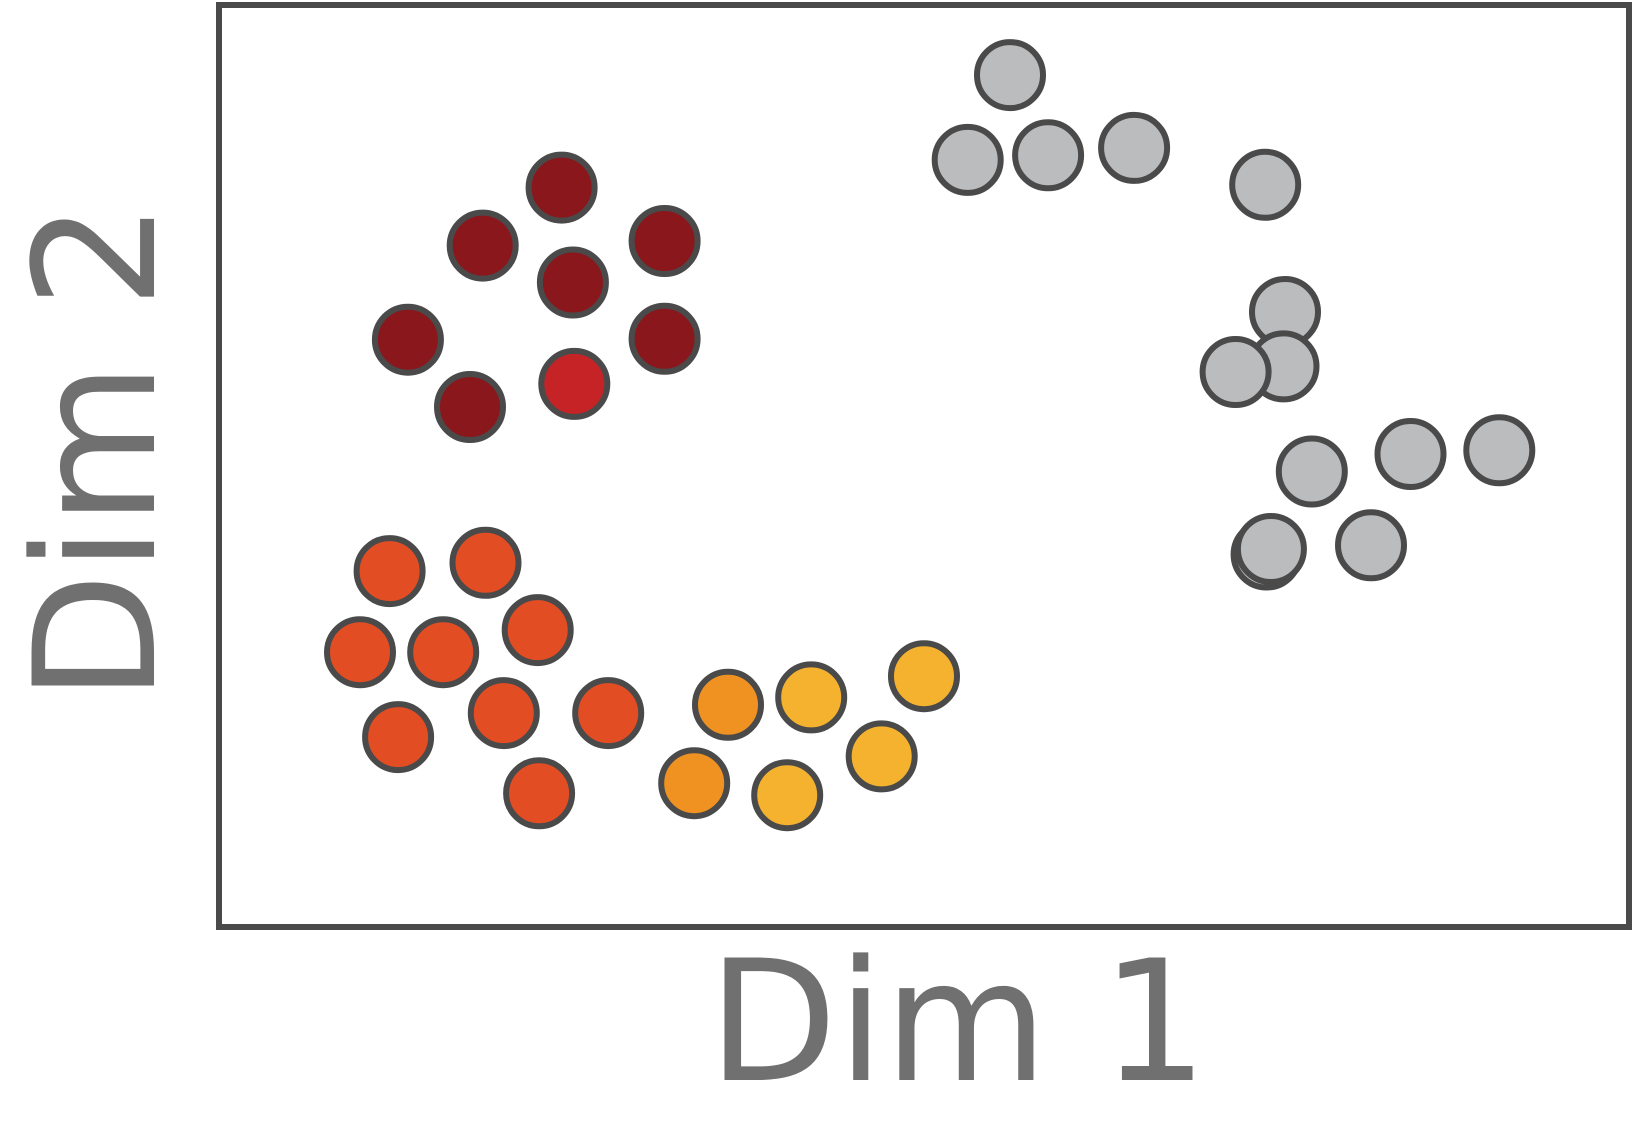 The height and width of the screenshot is (1133, 1637). I want to click on y-axis-label: Dim 2, so click(97, 452).